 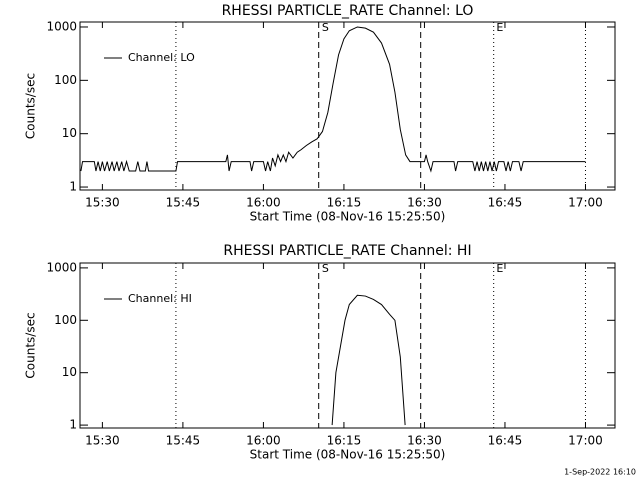 What do you see at coordinates (600, 472) in the screenshot?
I see `footer-date: 1-Sep-2022 16:10` at bounding box center [600, 472].